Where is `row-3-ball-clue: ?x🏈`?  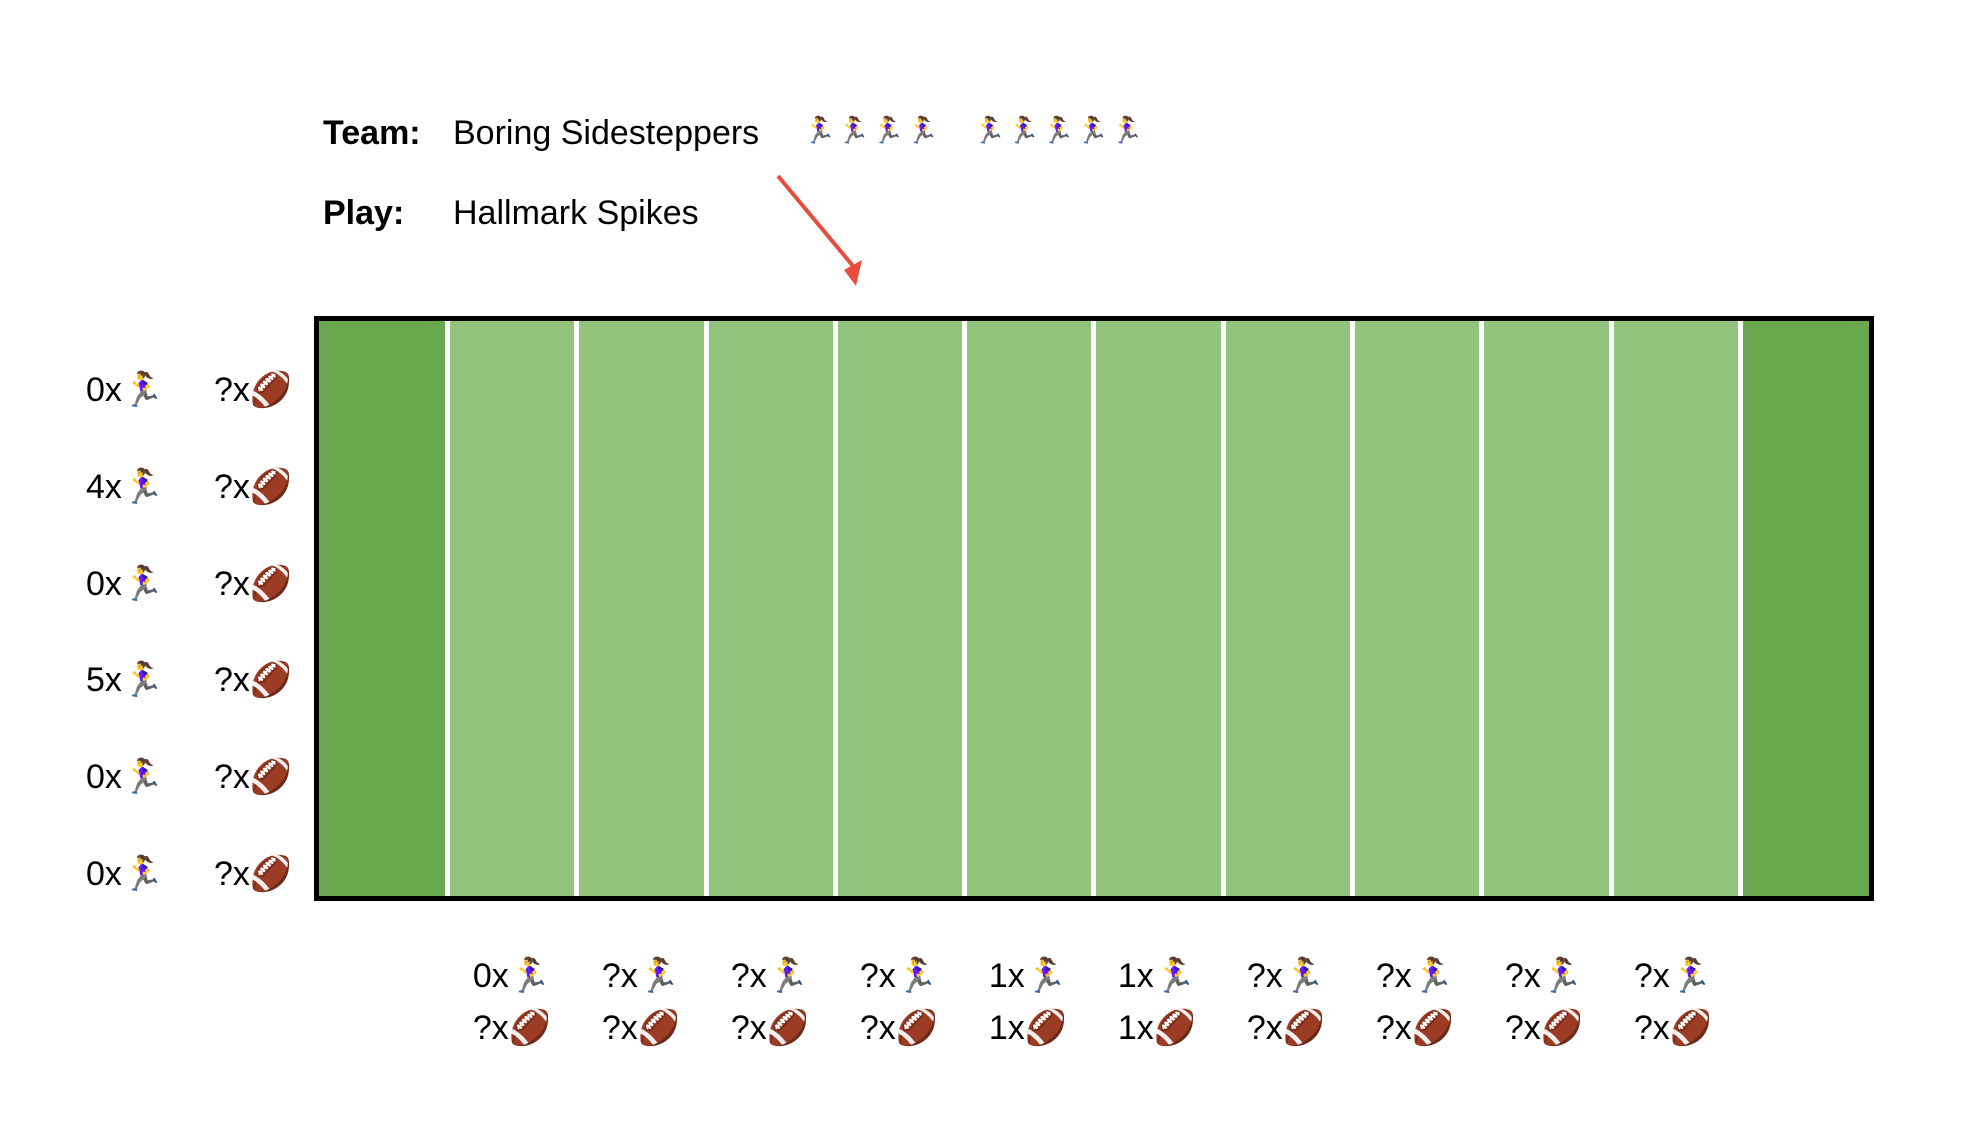 row-3-ball-clue: ?x🏈 is located at coordinates (253, 584).